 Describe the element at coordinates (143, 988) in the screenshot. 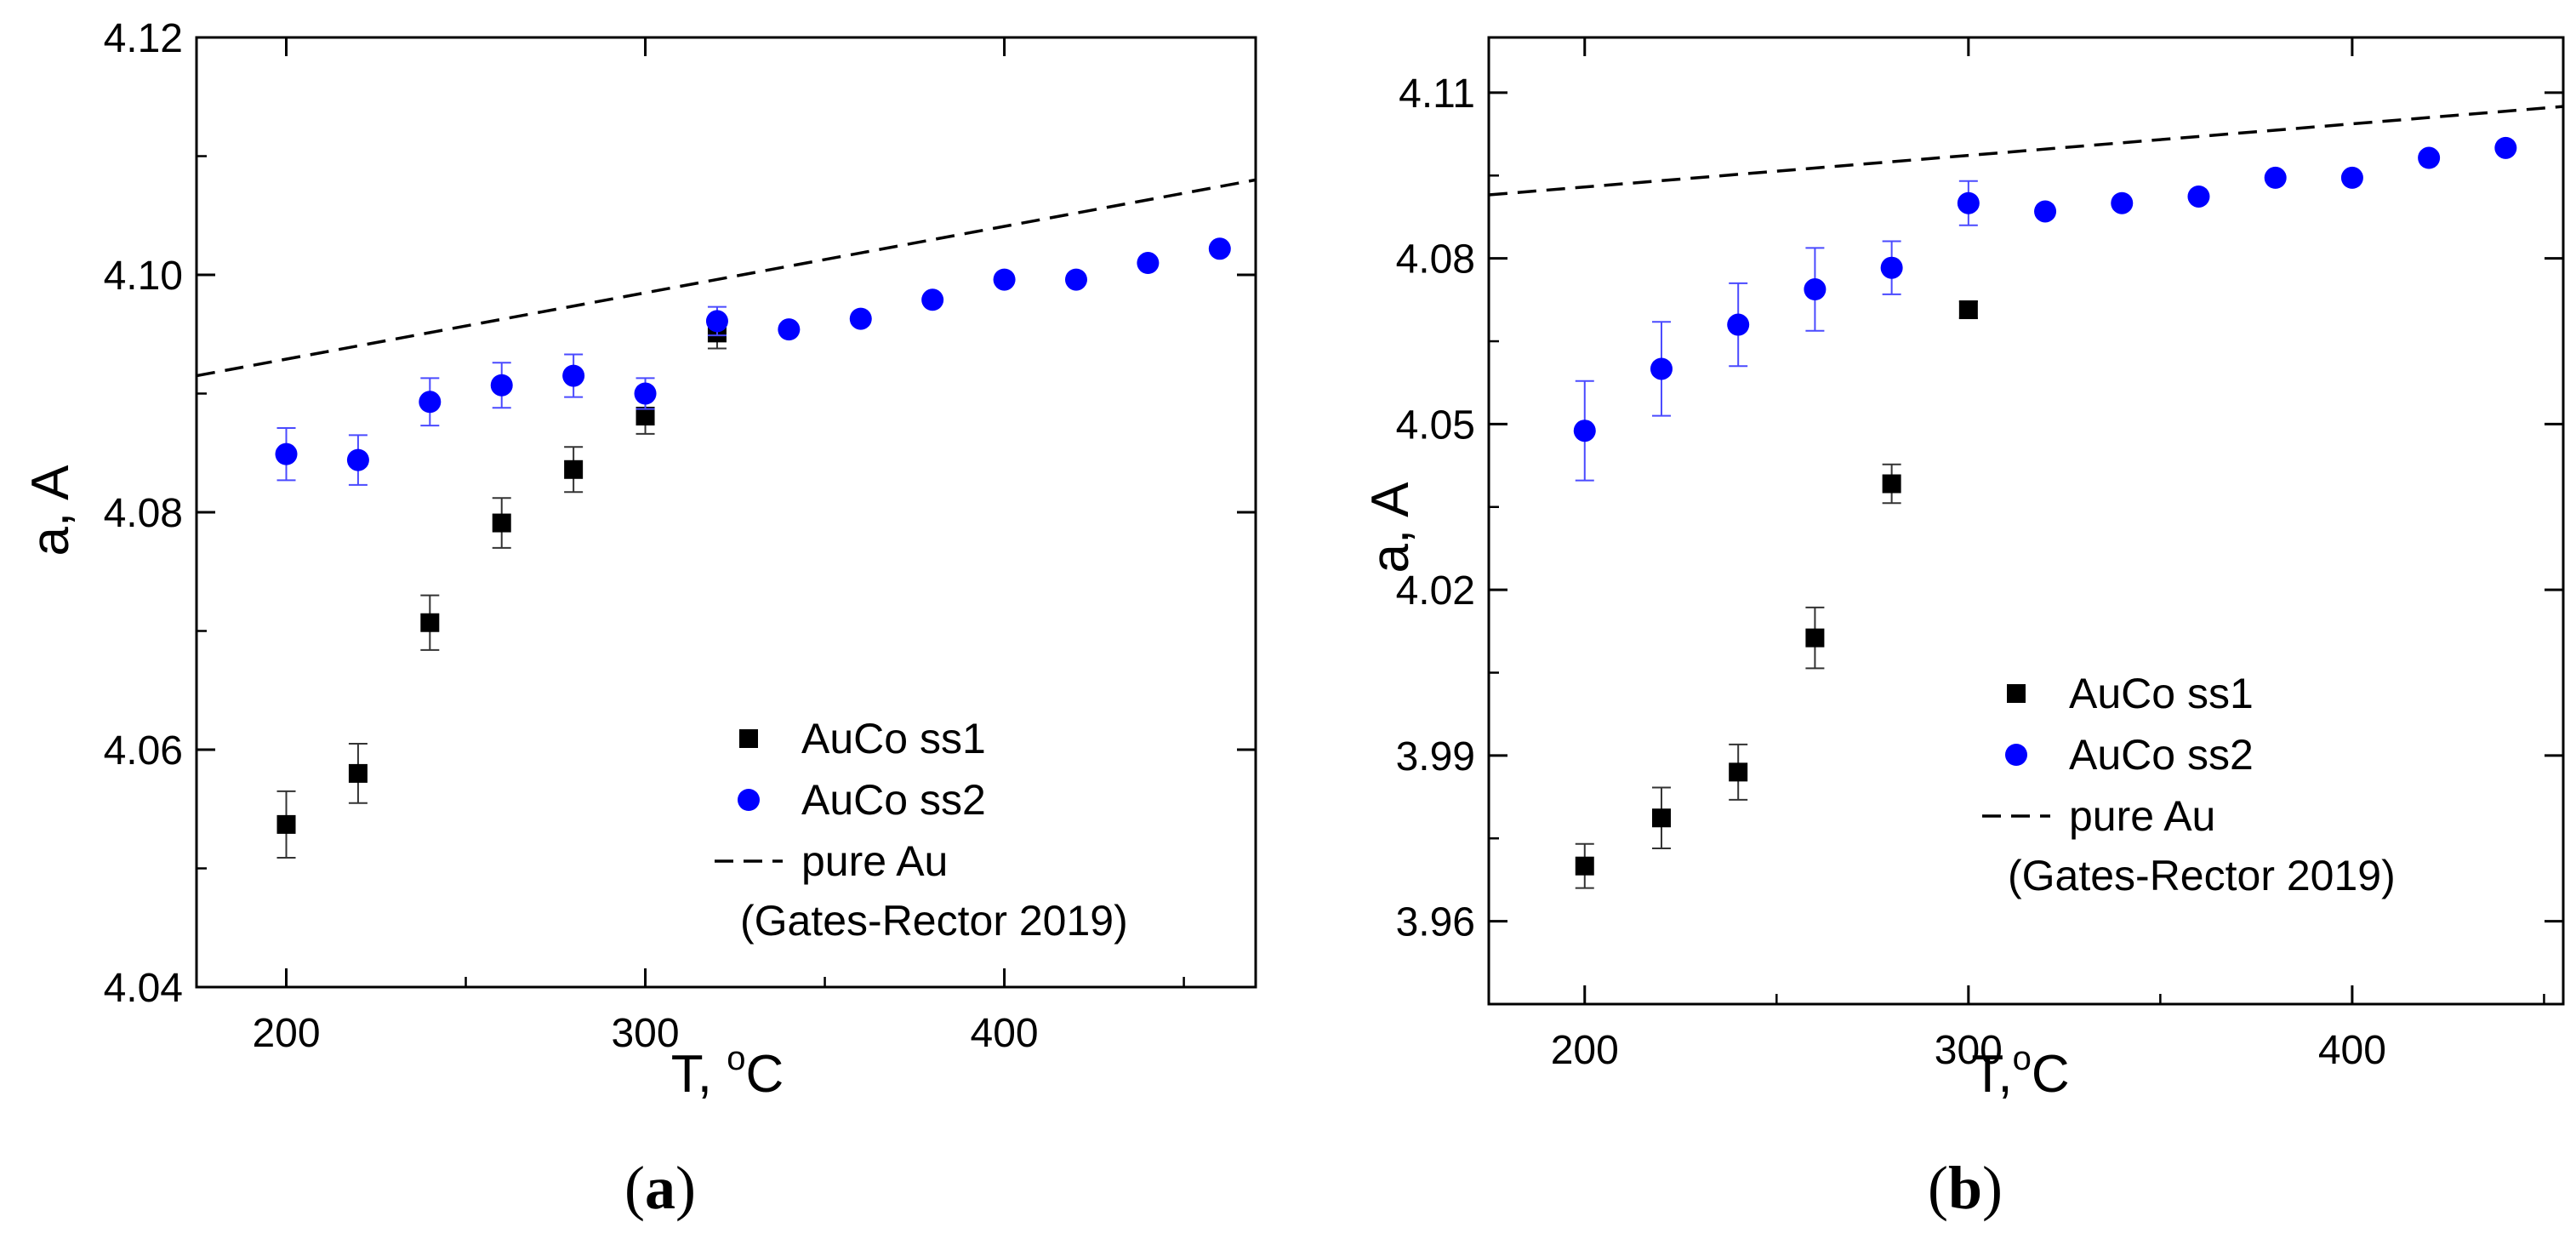

I see `y-tick-label: 4.04` at that location.